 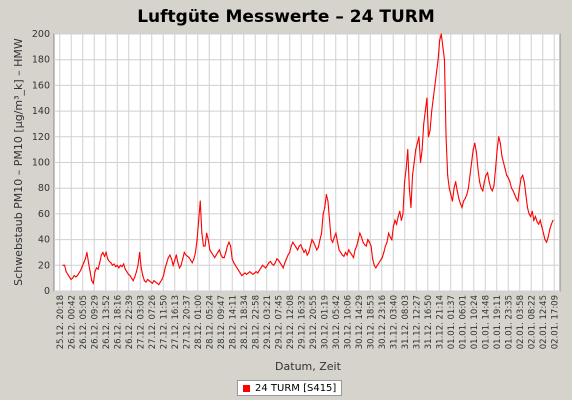 I want to click on y-tick-label: 40, so click(x=44, y=240).